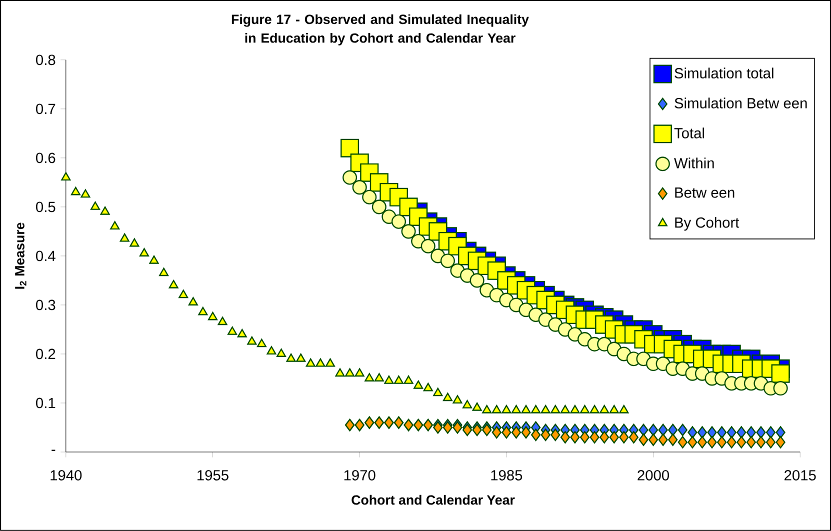  Describe the element at coordinates (20, 255) in the screenshot. I see `y-axis-title: I$_{2}$ Measure` at that location.